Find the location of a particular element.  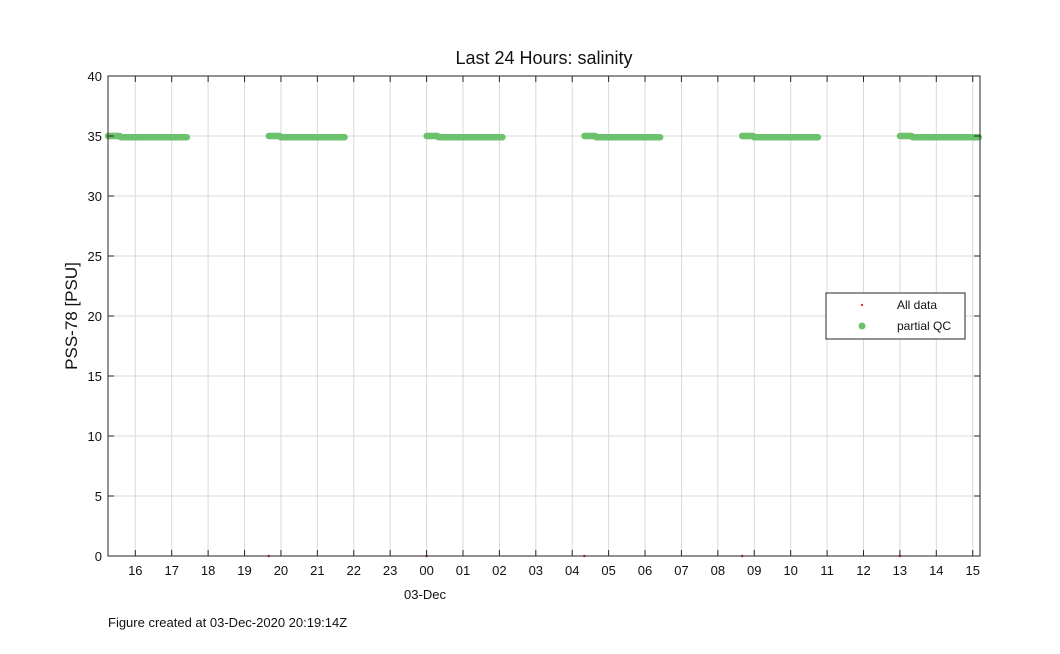

legend: All data partial QC is located at coordinates (895, 316).